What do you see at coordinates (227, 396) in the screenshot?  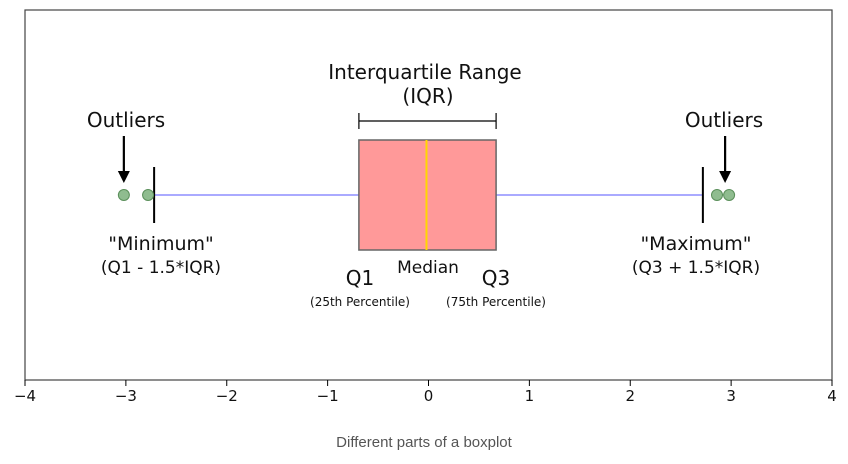 I see `x-tick-label: −2` at bounding box center [227, 396].